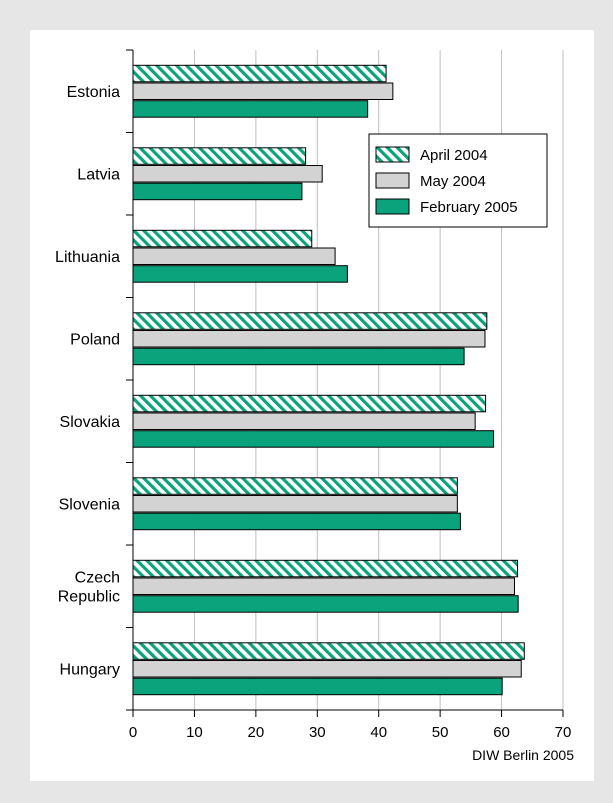  What do you see at coordinates (454, 155) in the screenshot?
I see `legend-label-1: April 2004` at bounding box center [454, 155].